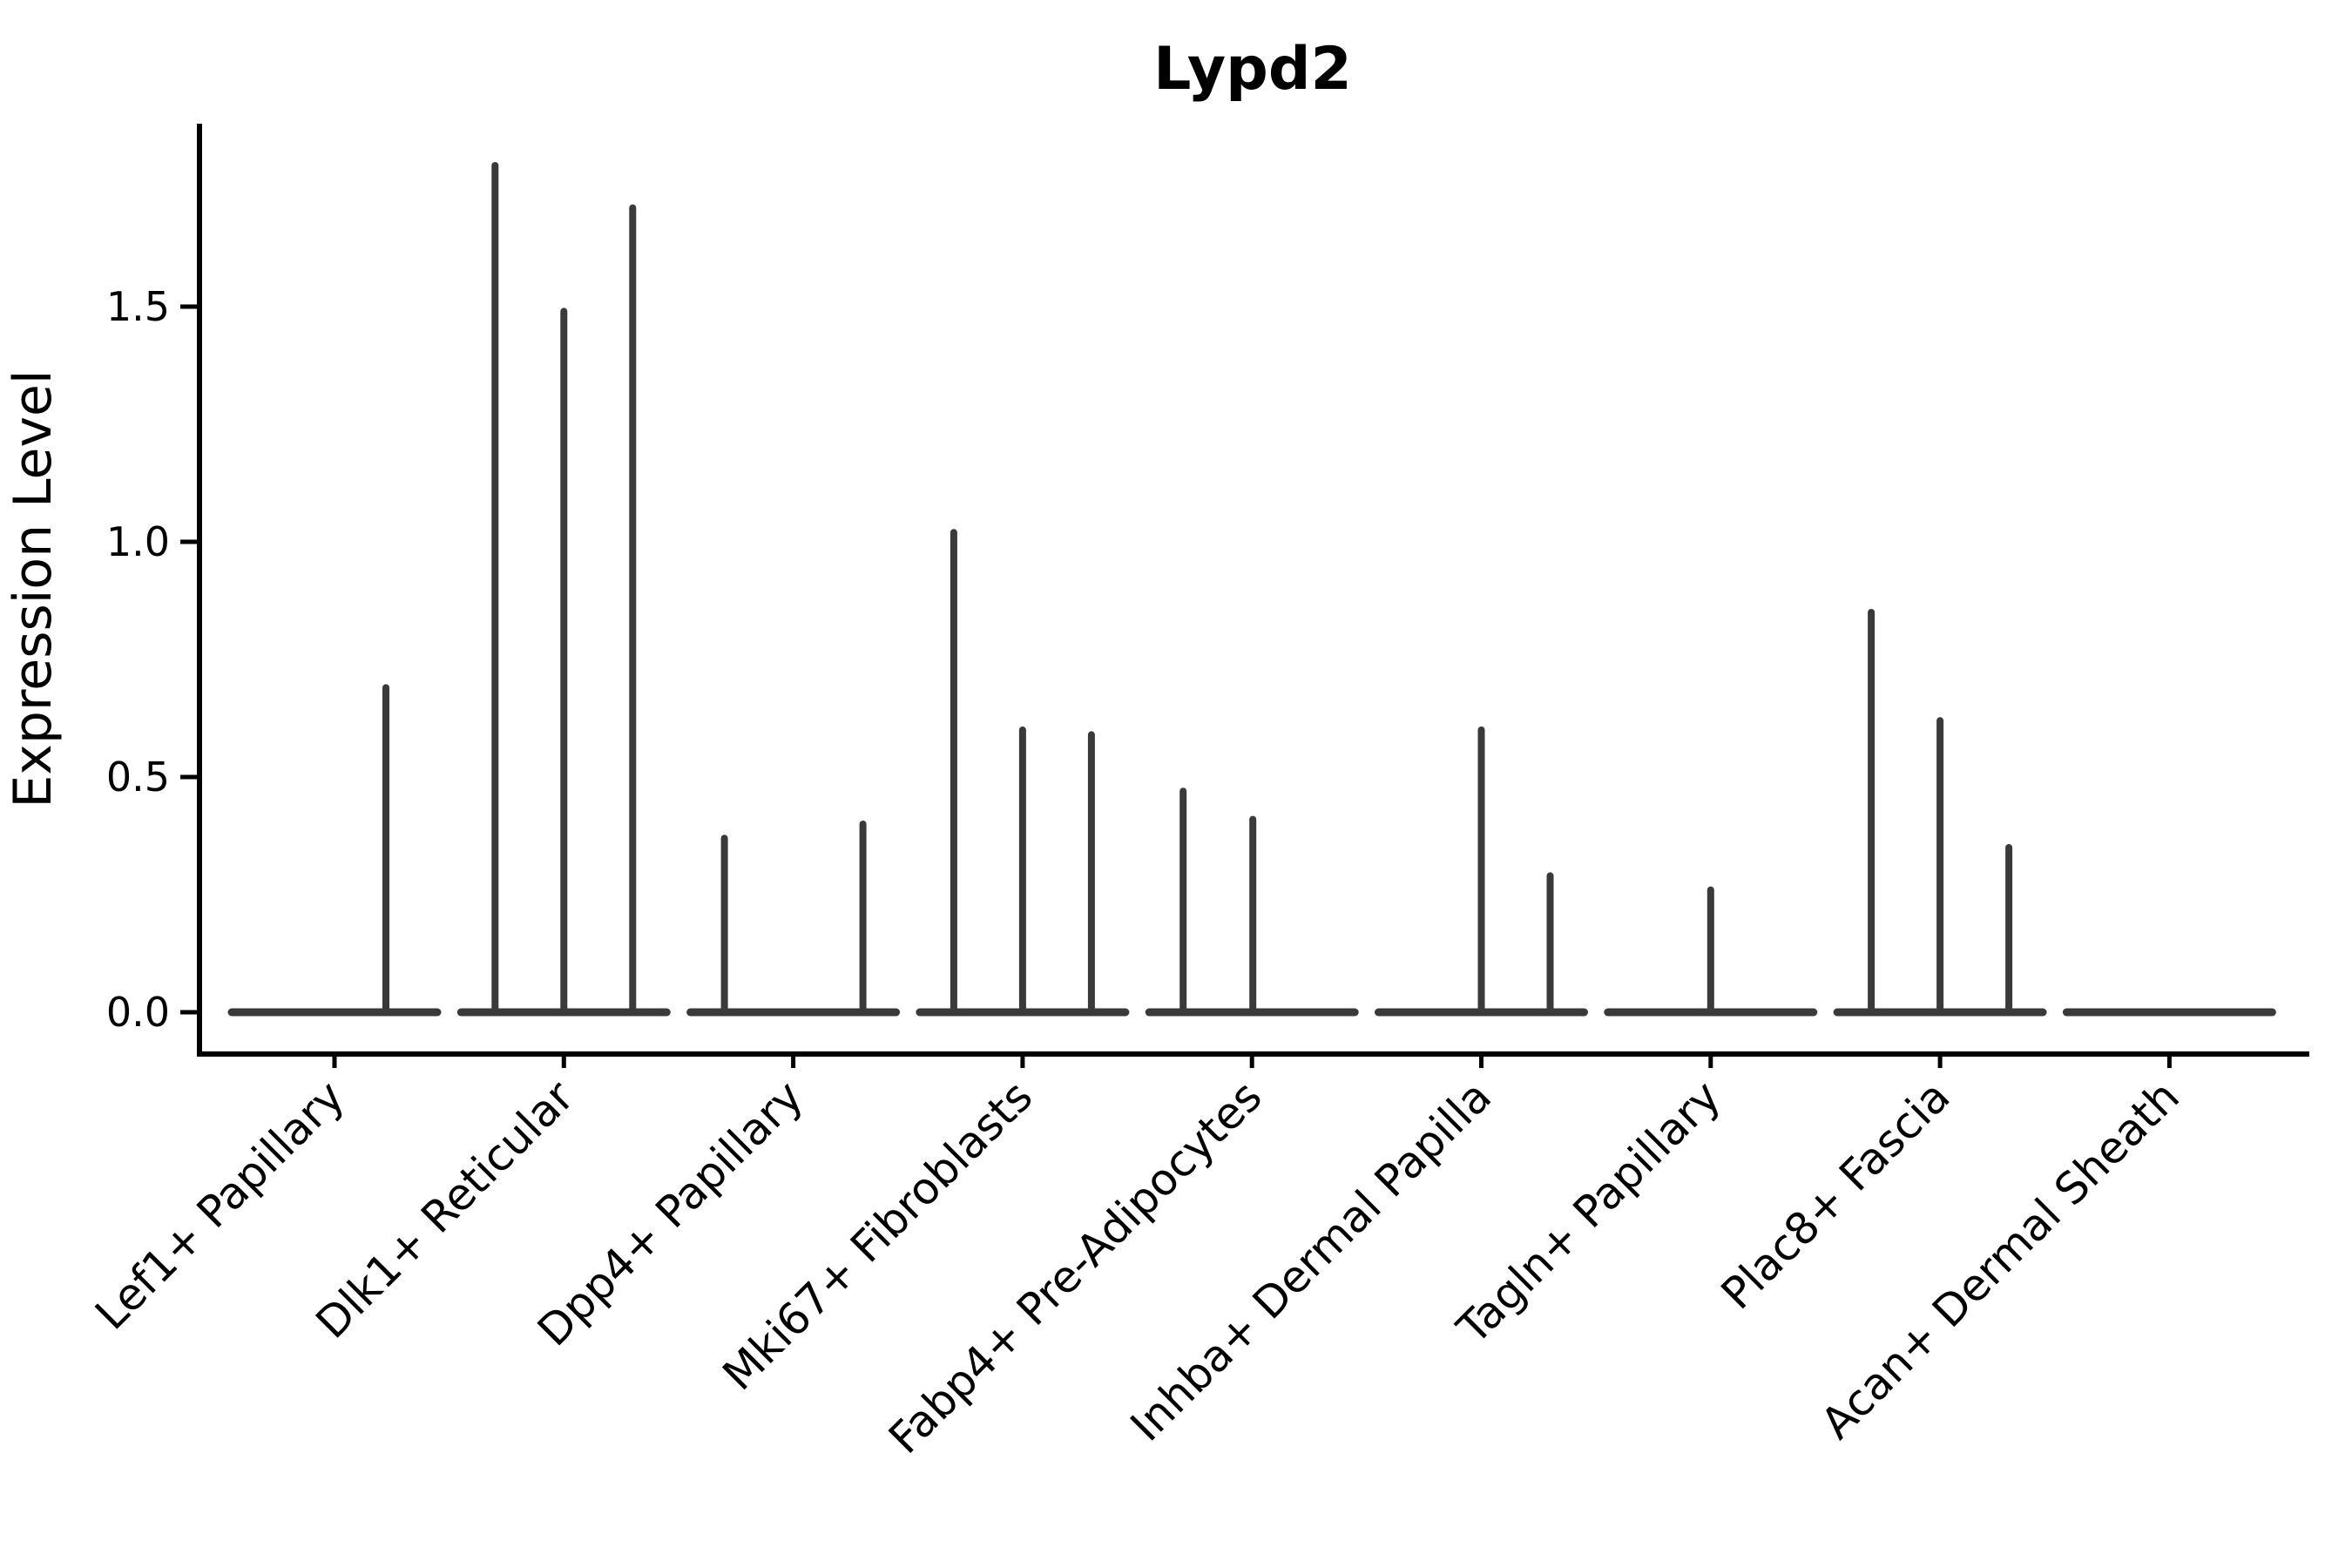 This screenshot has width=2352, height=1568. I want to click on y-ticks-group: 0.0 0.5 1.0 1.5, so click(152, 659).